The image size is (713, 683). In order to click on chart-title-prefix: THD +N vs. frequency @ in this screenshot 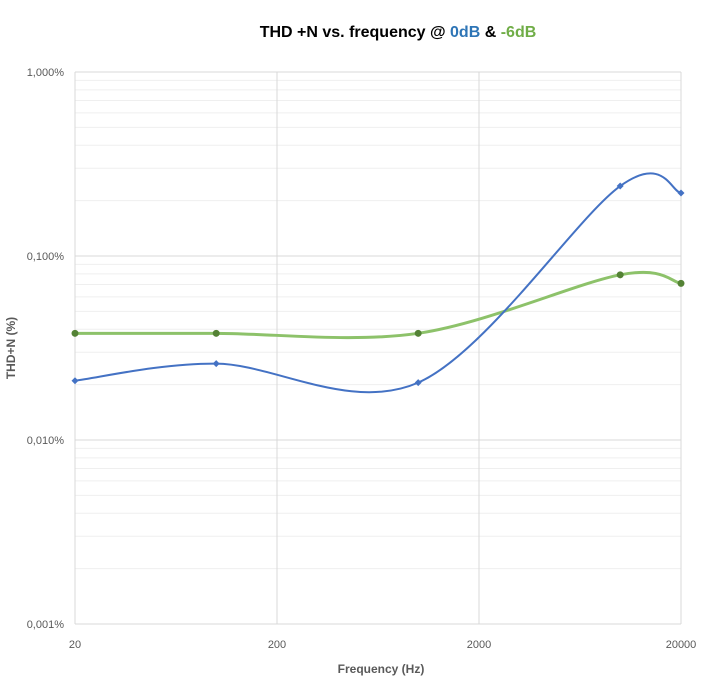, I will do `click(355, 32)`.